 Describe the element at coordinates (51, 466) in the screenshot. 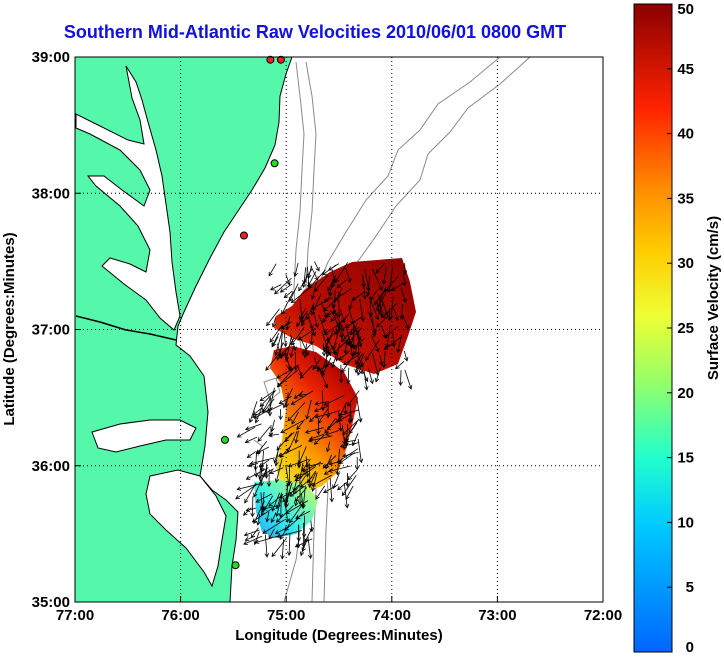

I see `y-tick-label: 36:00` at that location.